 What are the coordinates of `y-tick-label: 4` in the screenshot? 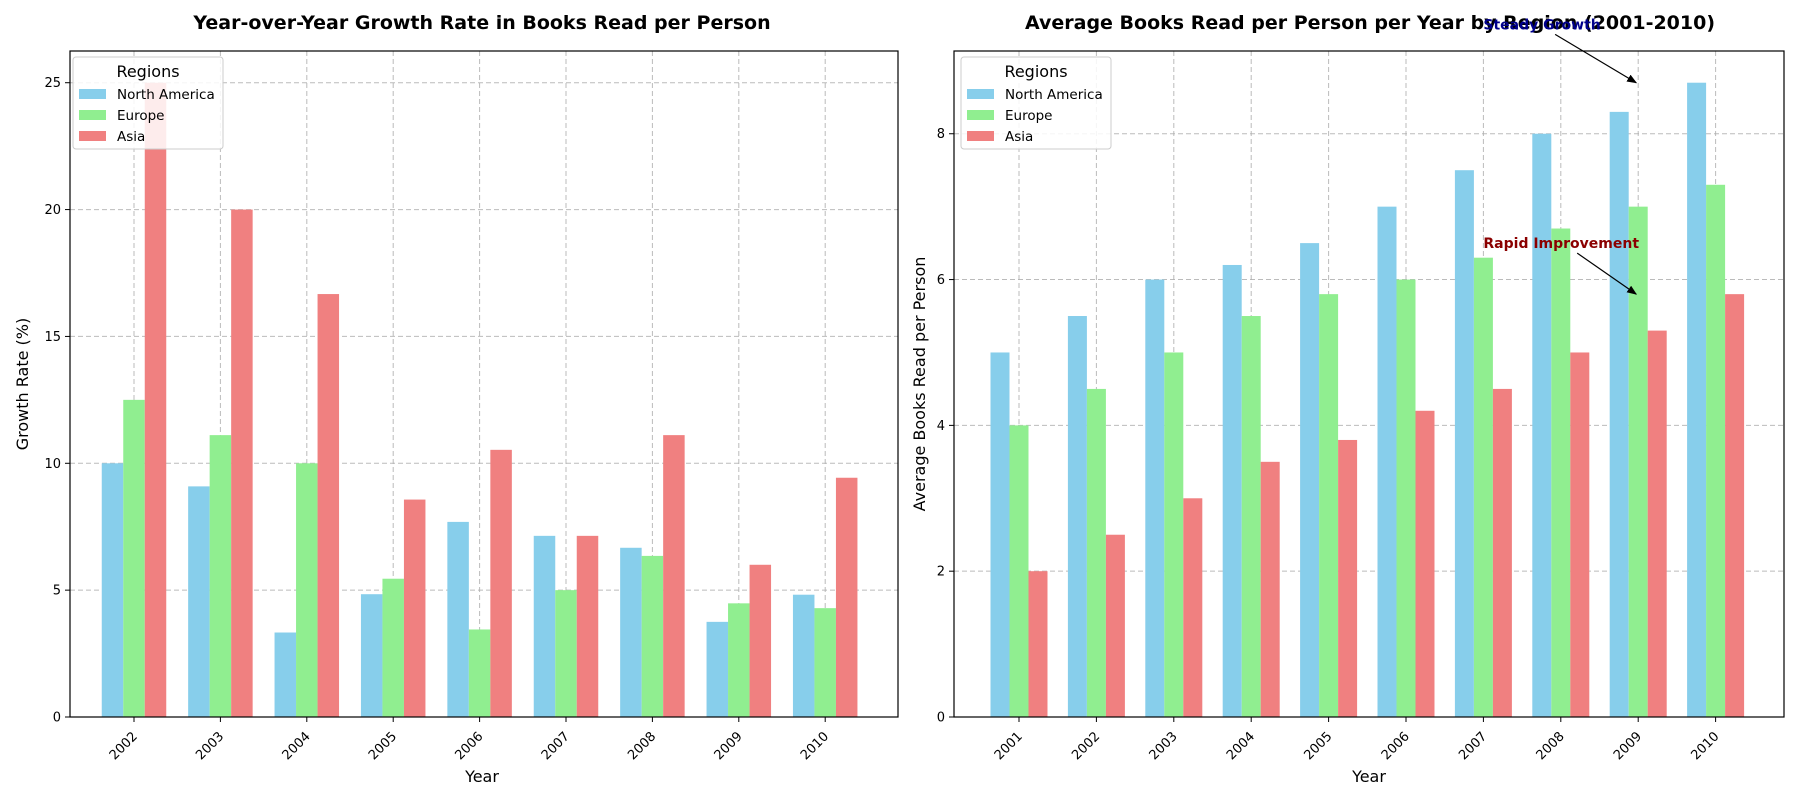 It's located at (941, 426).